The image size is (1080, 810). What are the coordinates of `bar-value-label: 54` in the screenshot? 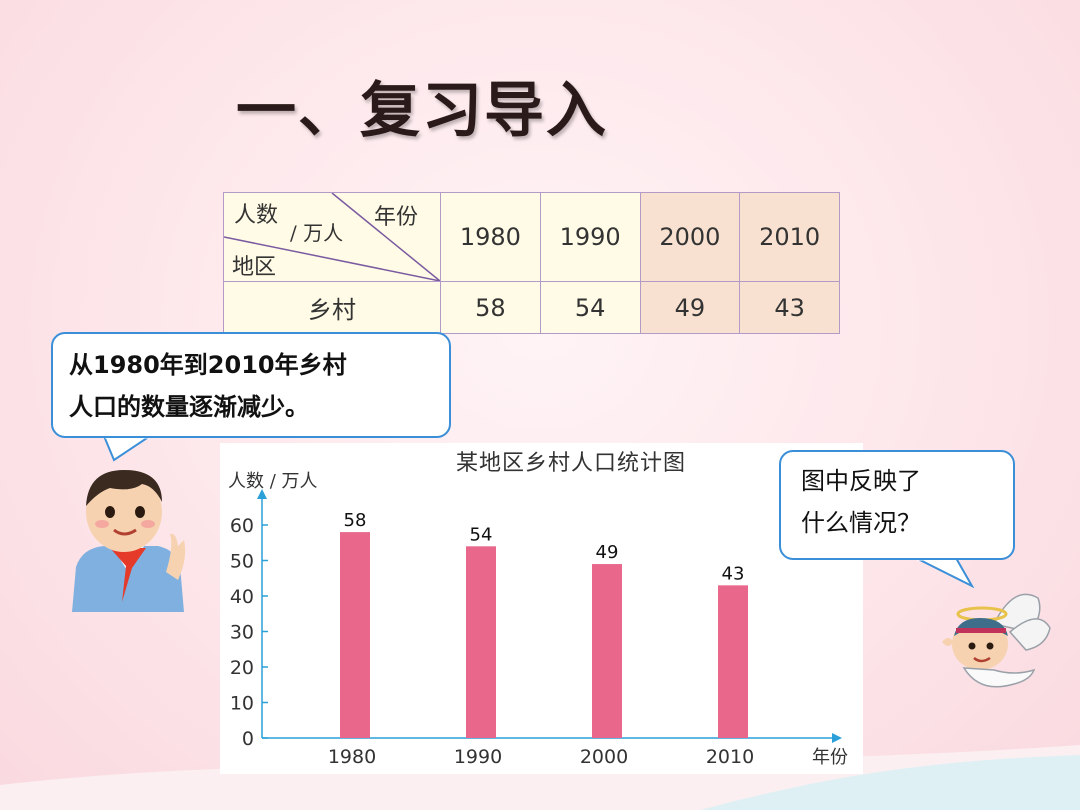 It's located at (481, 534).